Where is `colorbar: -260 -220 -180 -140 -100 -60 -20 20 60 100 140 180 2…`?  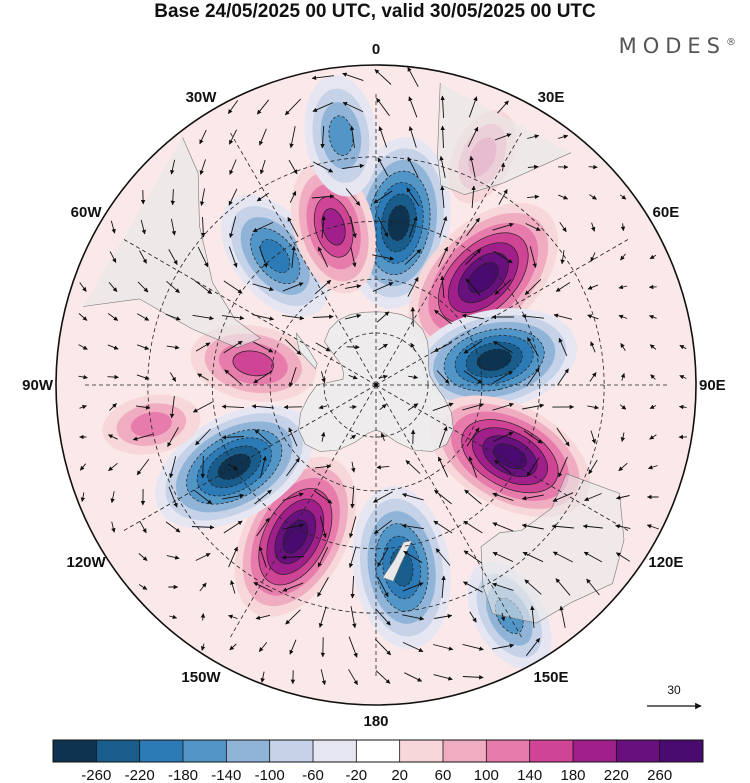 colorbar: -260 -220 -180 -140 -100 -60 -20 20 60 100 140 180 2… is located at coordinates (378, 761).